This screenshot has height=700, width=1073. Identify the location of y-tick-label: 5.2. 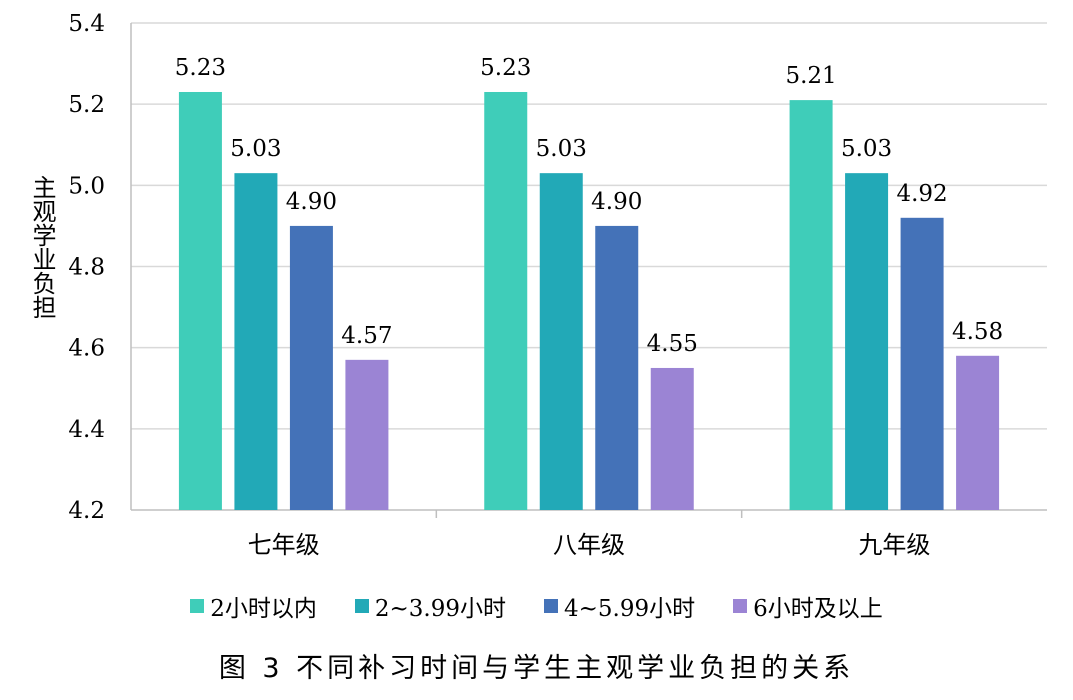
(86, 105).